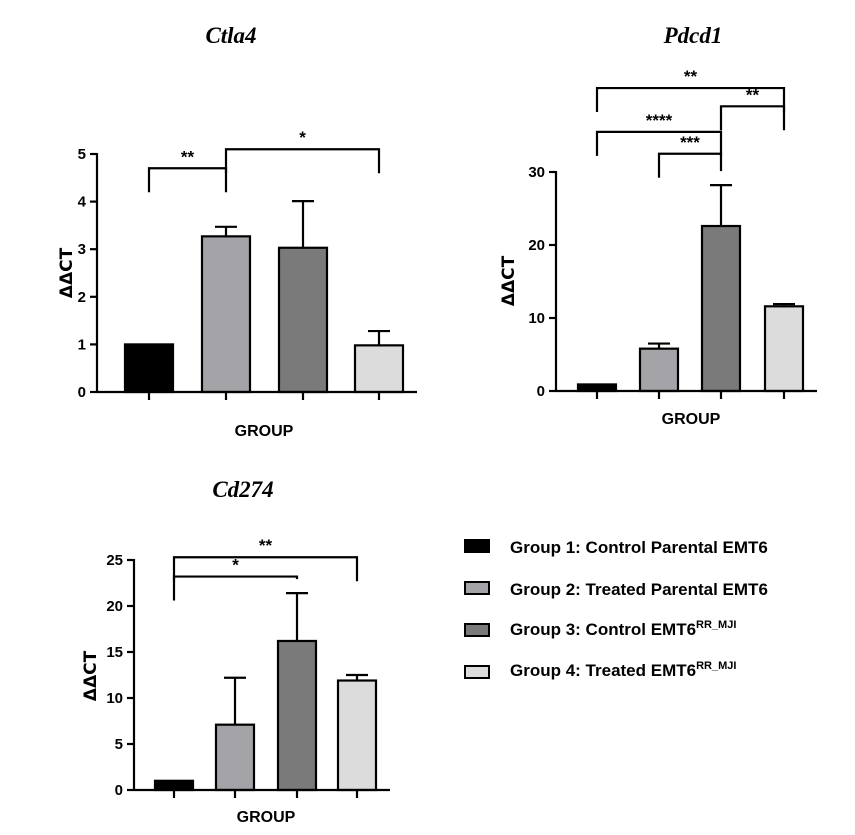 This screenshot has height=835, width=855. I want to click on y-tick-label: 2, so click(82, 297).